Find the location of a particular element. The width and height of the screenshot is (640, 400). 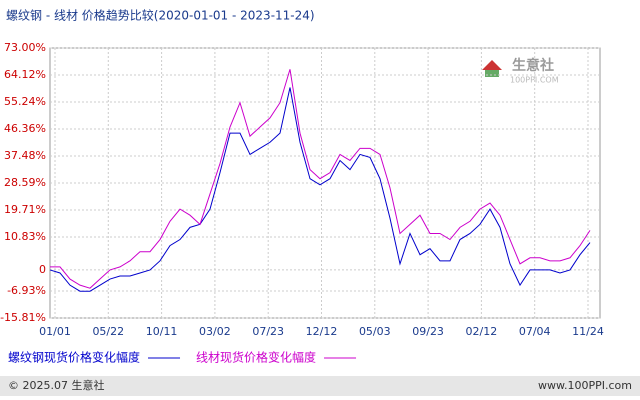

y-tick-label: 55.24% is located at coordinates (25, 101).